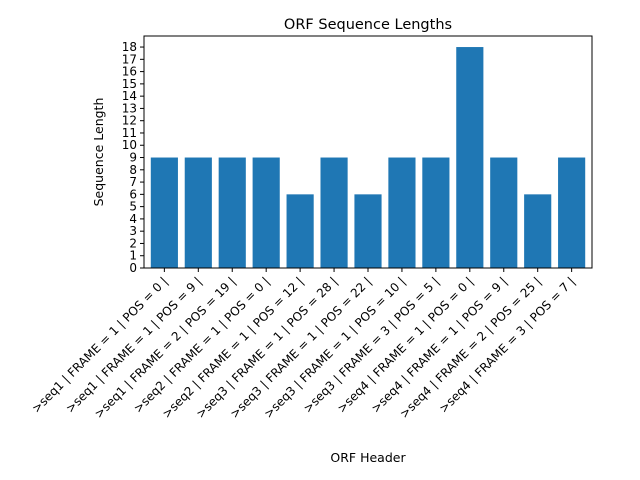 This screenshot has height=480, width=640. What do you see at coordinates (133, 158) in the screenshot?
I see `y-tick-label-9: 9` at bounding box center [133, 158].